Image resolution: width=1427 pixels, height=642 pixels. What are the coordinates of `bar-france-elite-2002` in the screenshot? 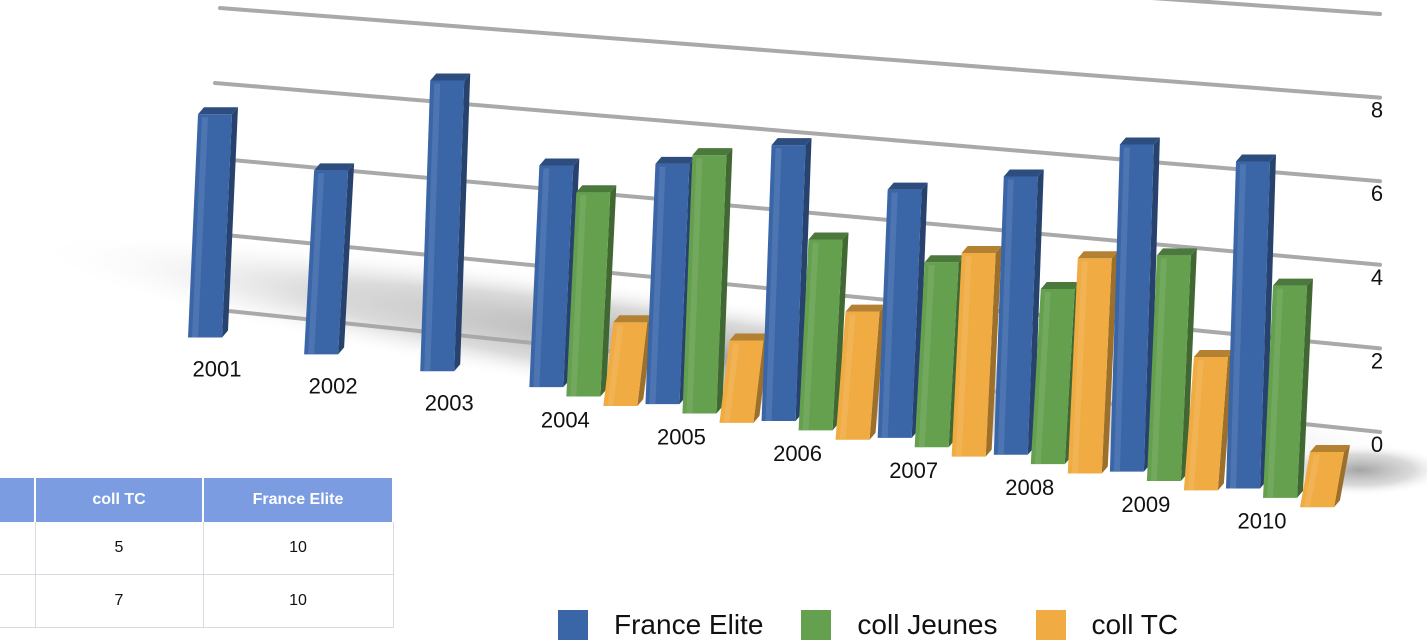 It's located at (329, 259).